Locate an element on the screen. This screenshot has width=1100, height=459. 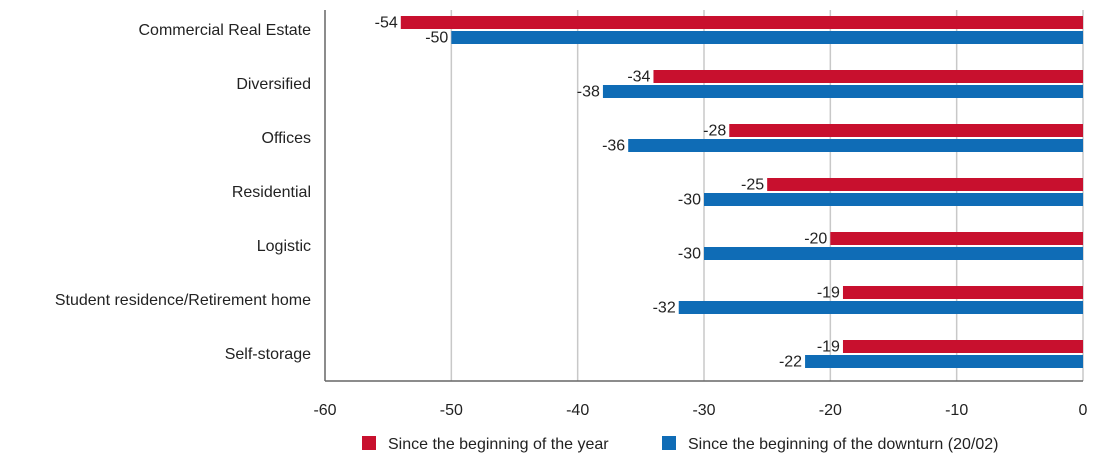
data-label: -22 is located at coordinates (790, 362).